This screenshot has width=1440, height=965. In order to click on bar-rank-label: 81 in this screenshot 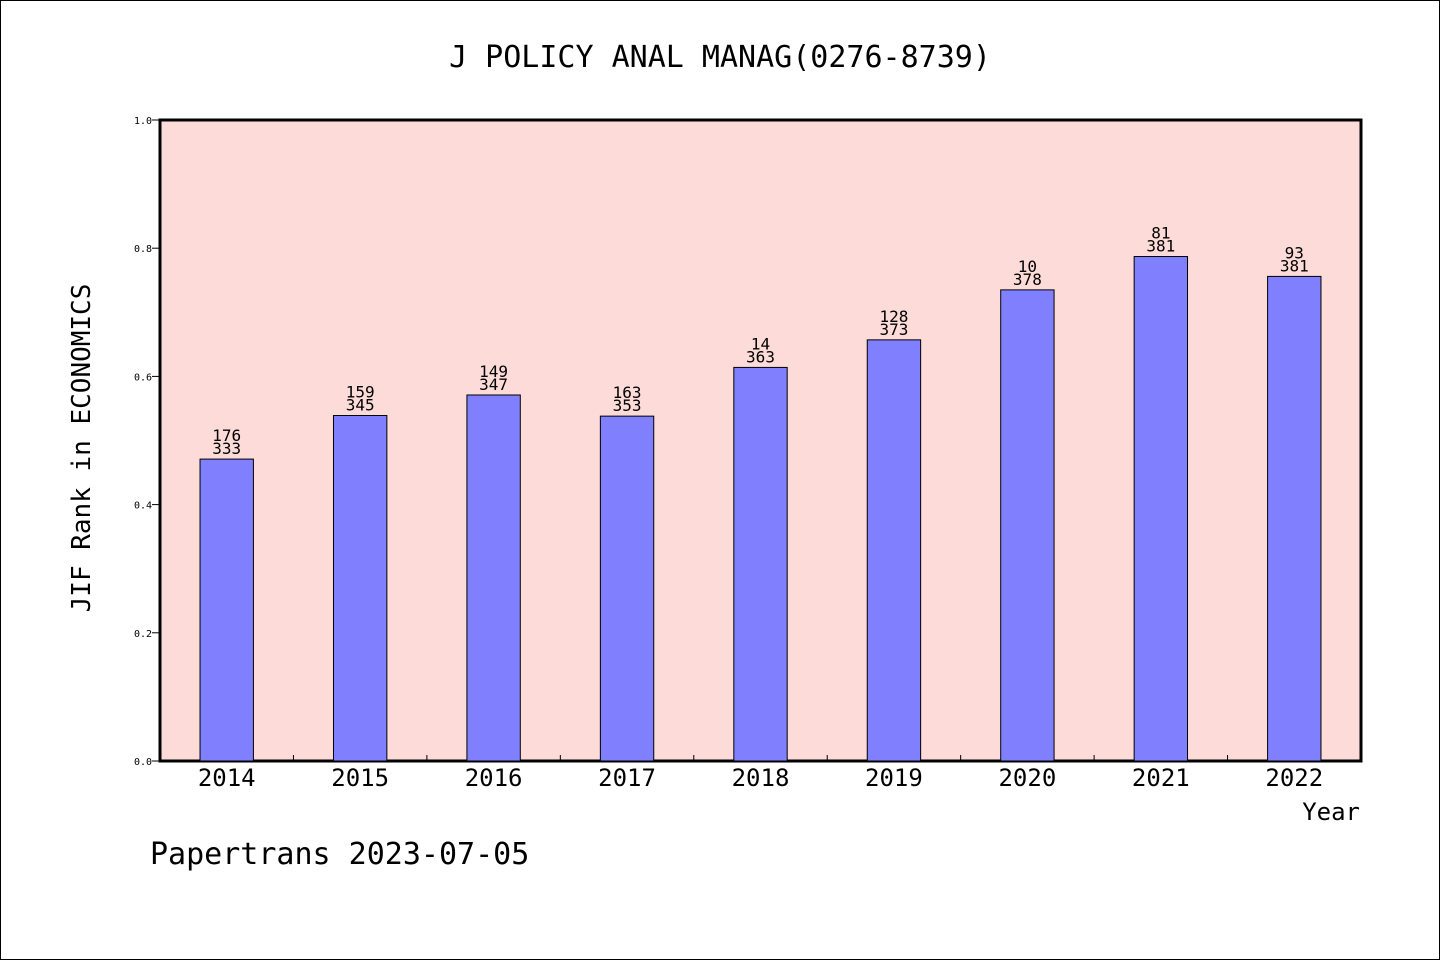, I will do `click(1160, 233)`.